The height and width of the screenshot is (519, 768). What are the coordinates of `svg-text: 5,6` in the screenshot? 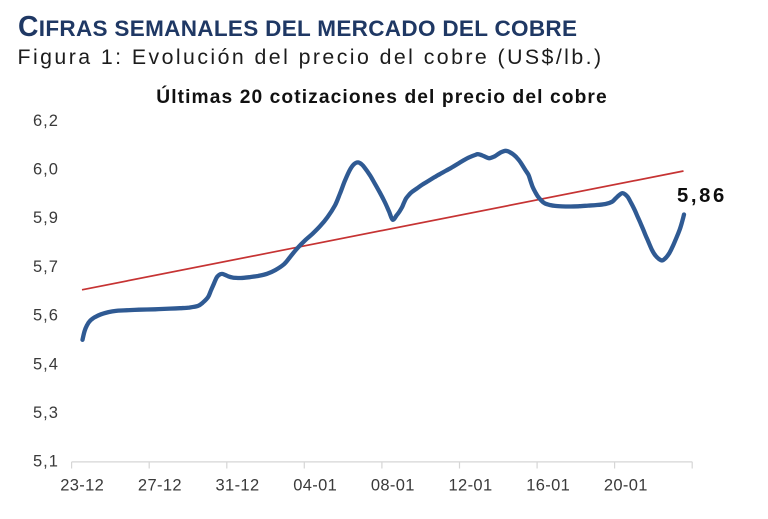 It's located at (46, 316).